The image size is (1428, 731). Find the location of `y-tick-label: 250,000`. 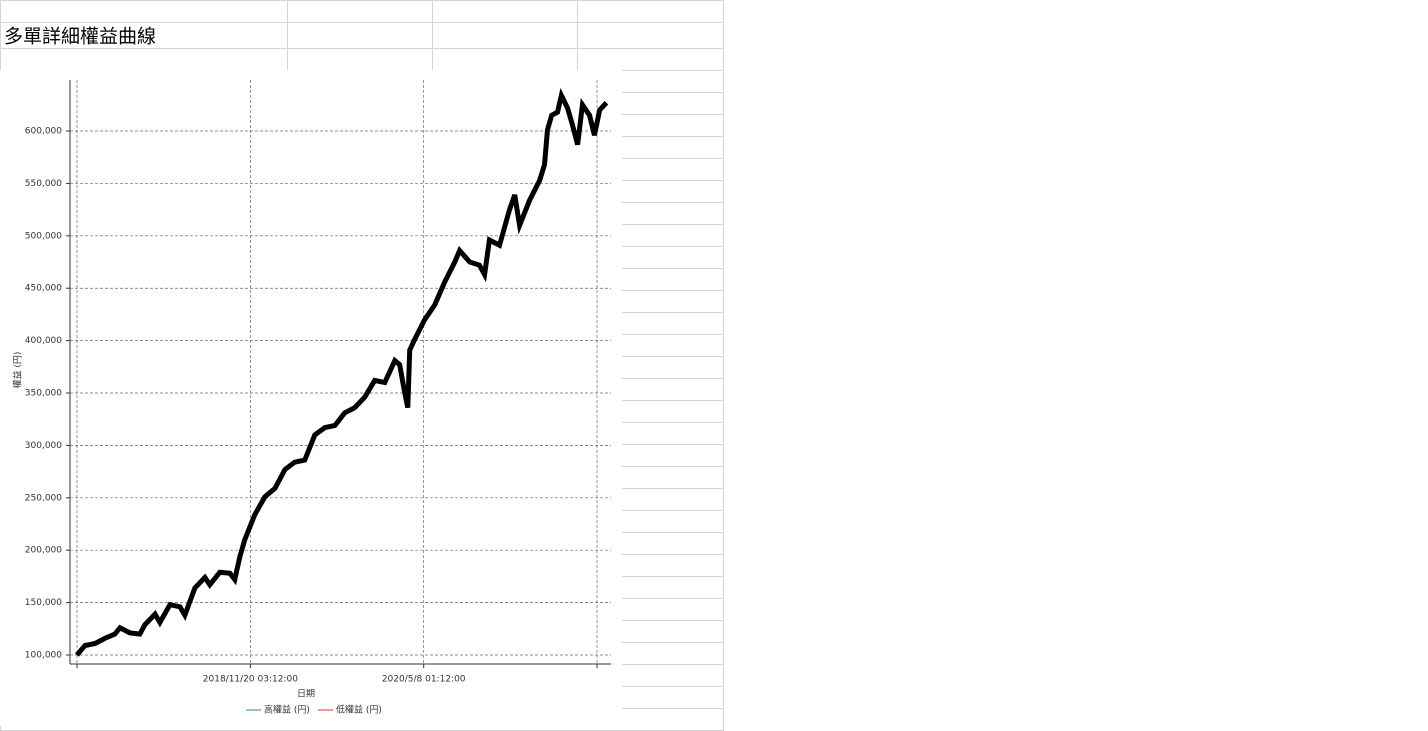

y-tick-label: 250,000 is located at coordinates (43, 498).